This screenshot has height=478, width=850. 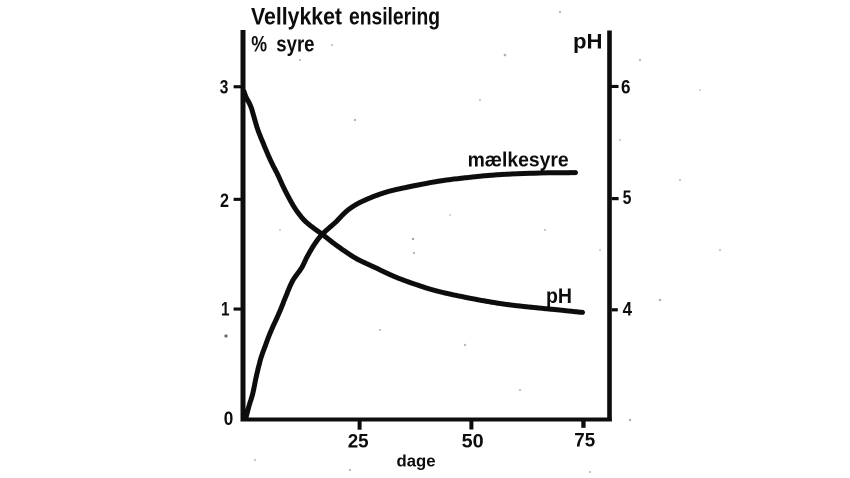 What do you see at coordinates (584, 441) in the screenshot?
I see `svg-text: 75` at bounding box center [584, 441].